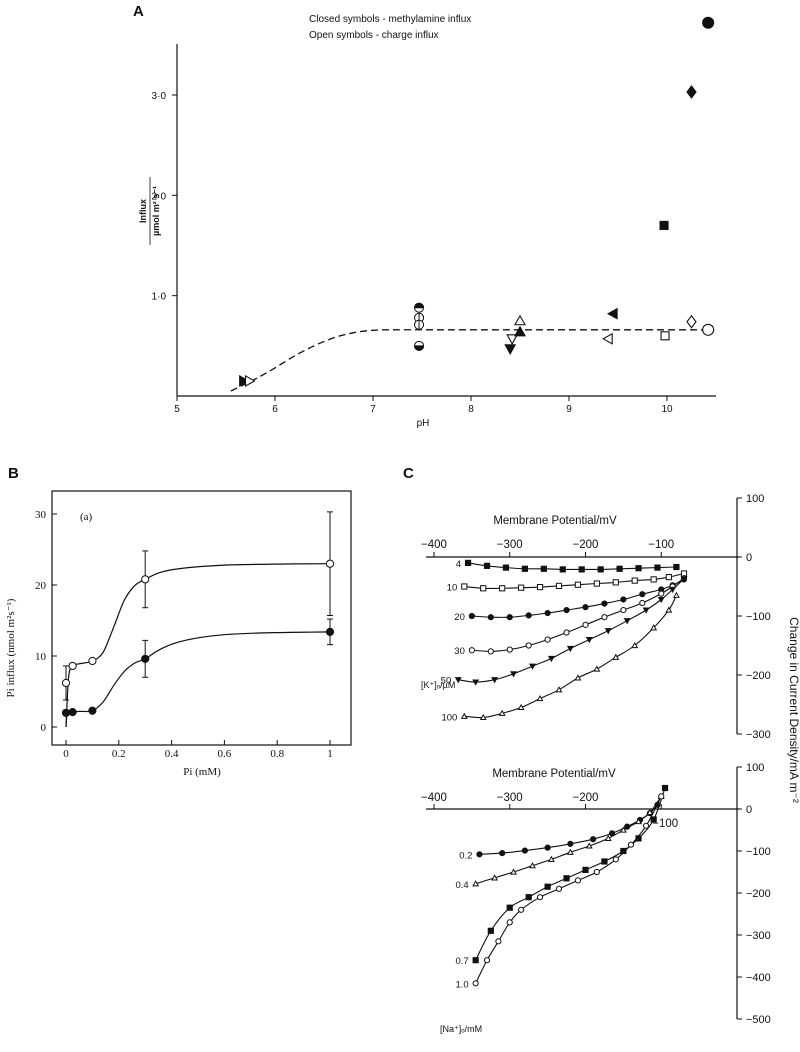 This screenshot has width=800, height=1052. I want to click on panel-a-x-tick-label: 7, so click(373, 409).